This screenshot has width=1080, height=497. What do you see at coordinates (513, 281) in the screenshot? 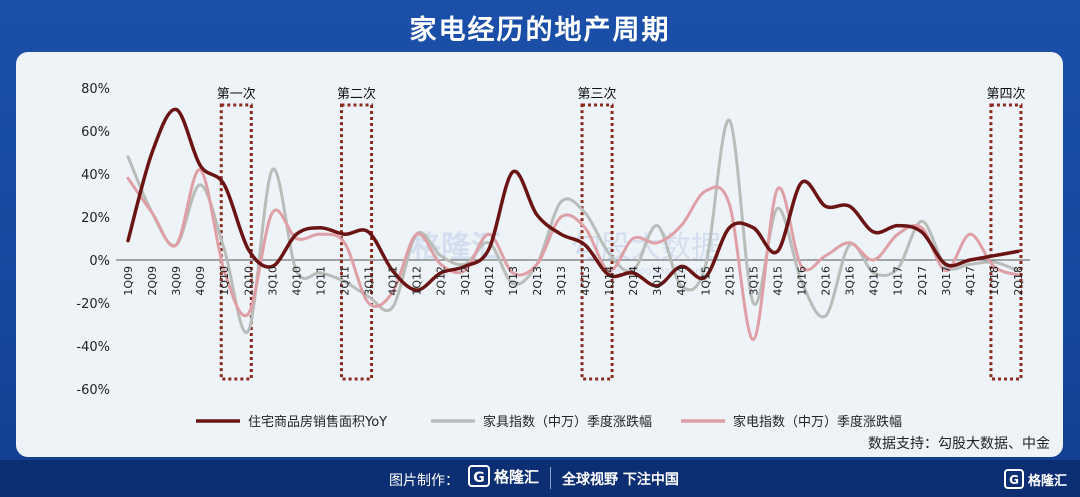
I see `x-tick-label: 1Q13` at bounding box center [513, 281].